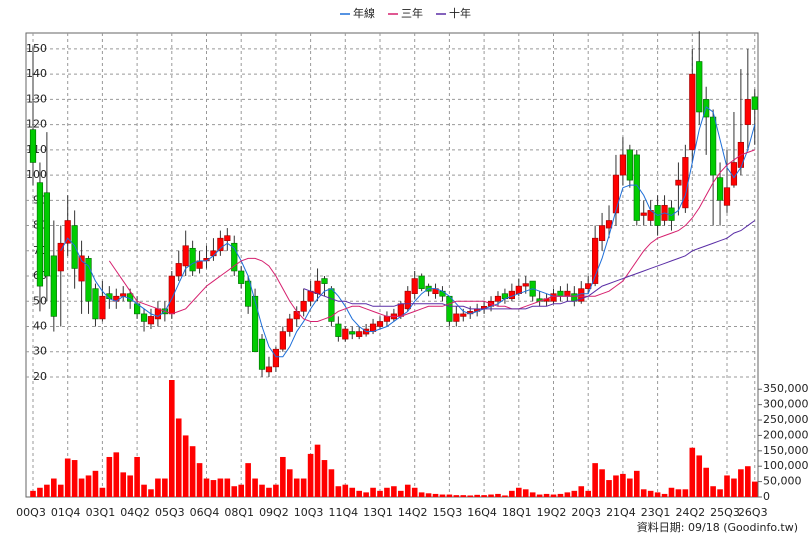 Image resolution: width=808 pixels, height=540 pixels. Describe the element at coordinates (239, 512) in the screenshot. I see `x-tick-label: 08Q1` at that location.